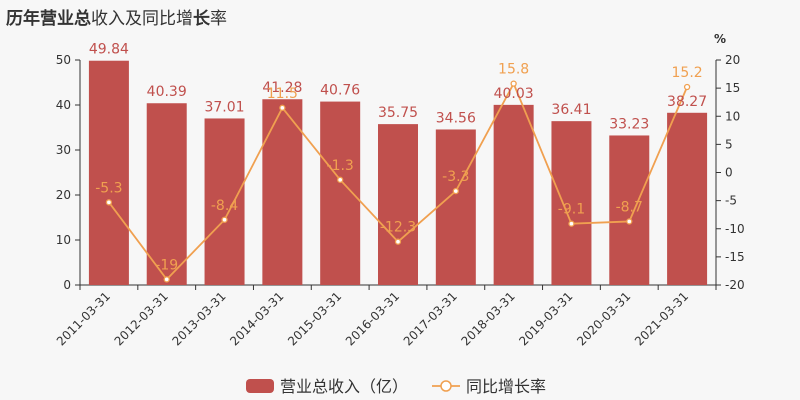 Image resolution: width=800 pixels, height=400 pixels. Describe the element at coordinates (260, 386) in the screenshot. I see `legend-bar-swatch` at that location.